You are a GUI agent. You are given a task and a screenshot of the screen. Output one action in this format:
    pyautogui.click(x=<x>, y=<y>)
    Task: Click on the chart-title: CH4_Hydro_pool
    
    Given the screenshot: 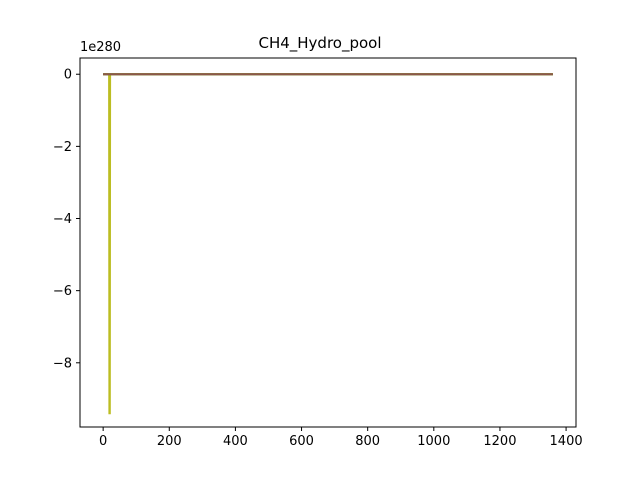 What is the action you would take?
    pyautogui.click(x=319, y=43)
    